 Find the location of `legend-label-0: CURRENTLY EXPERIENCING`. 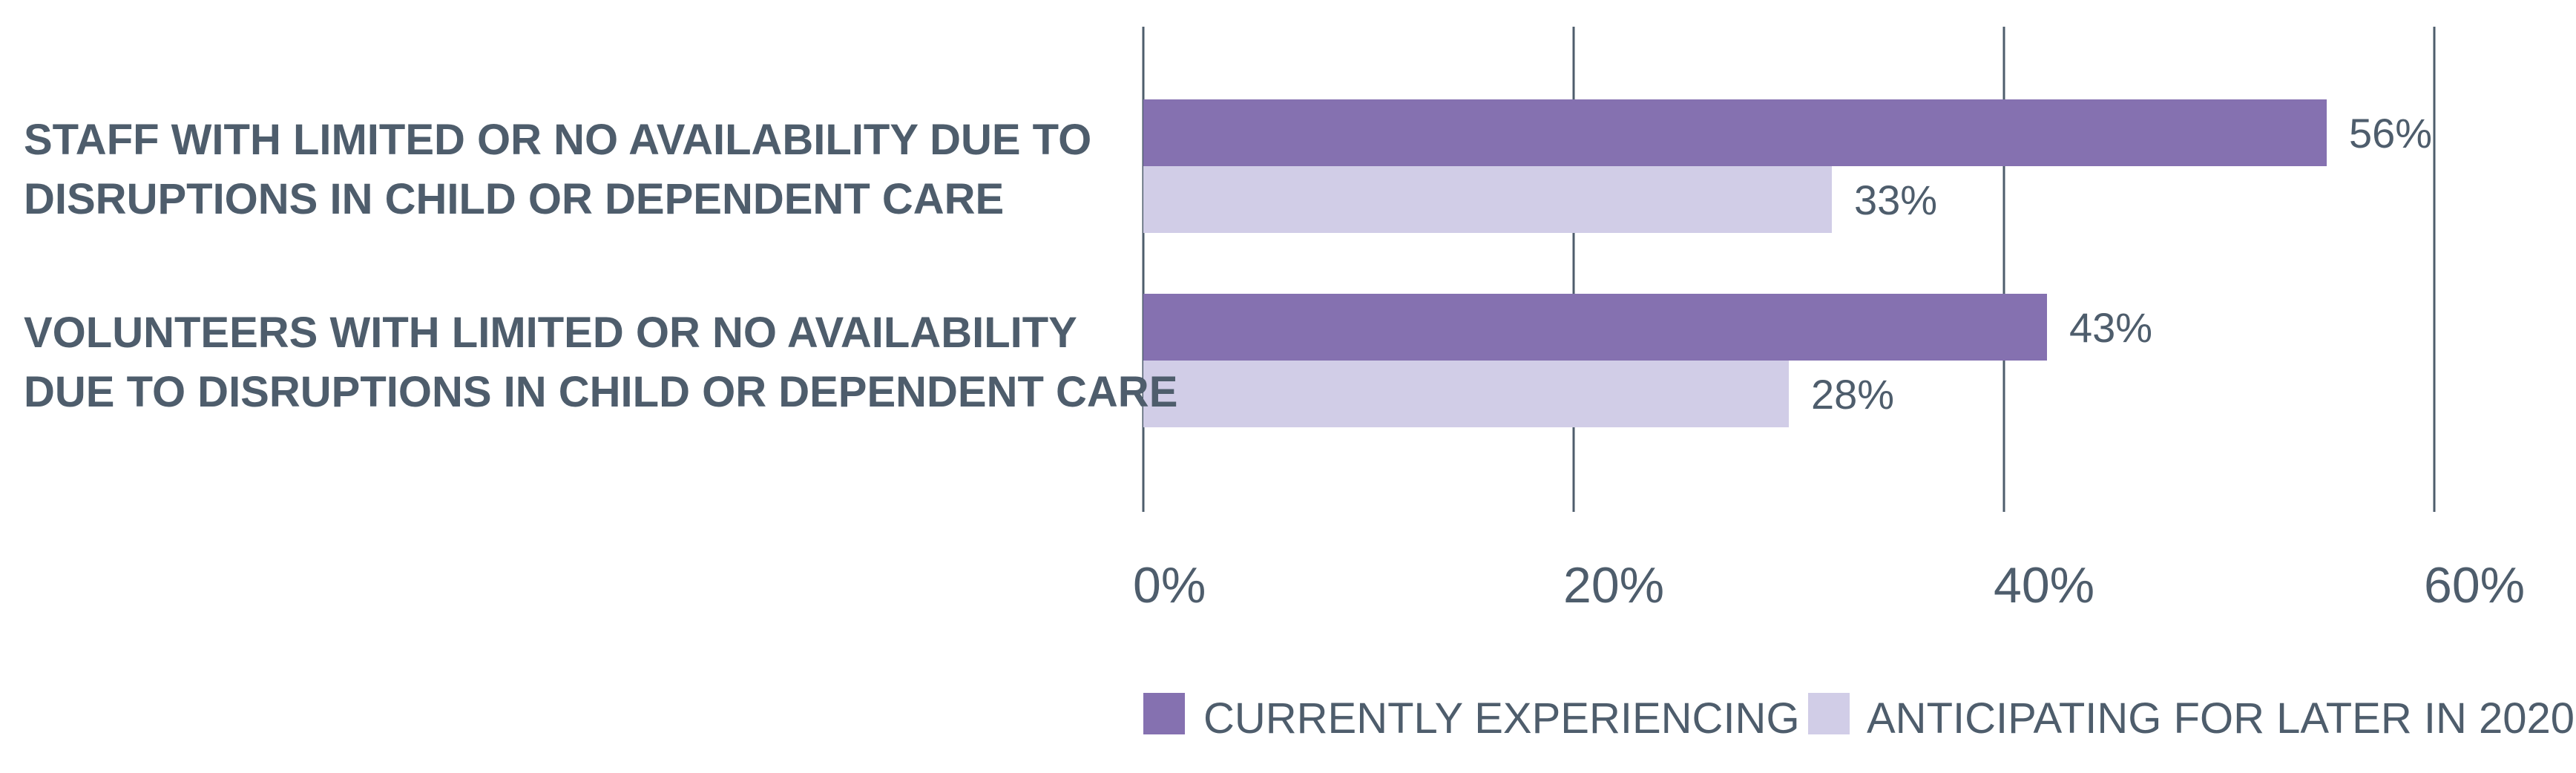

legend-label-0: CURRENTLY EXPERIENCING is located at coordinates (1501, 718).